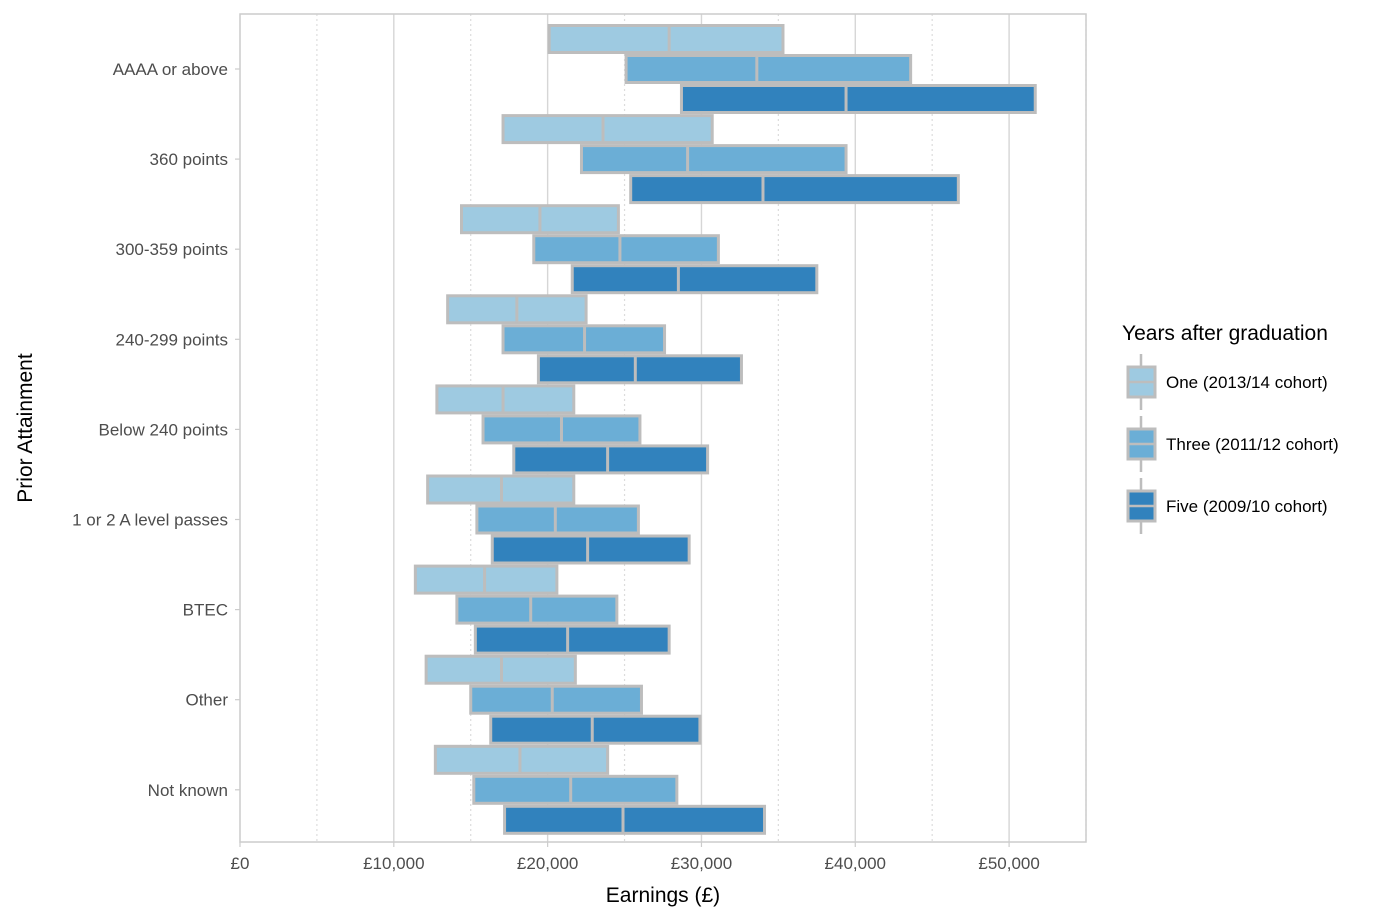 The height and width of the screenshot is (907, 1373). I want to click on y-tick-label: 1 or 2 A level passes, so click(150, 520).